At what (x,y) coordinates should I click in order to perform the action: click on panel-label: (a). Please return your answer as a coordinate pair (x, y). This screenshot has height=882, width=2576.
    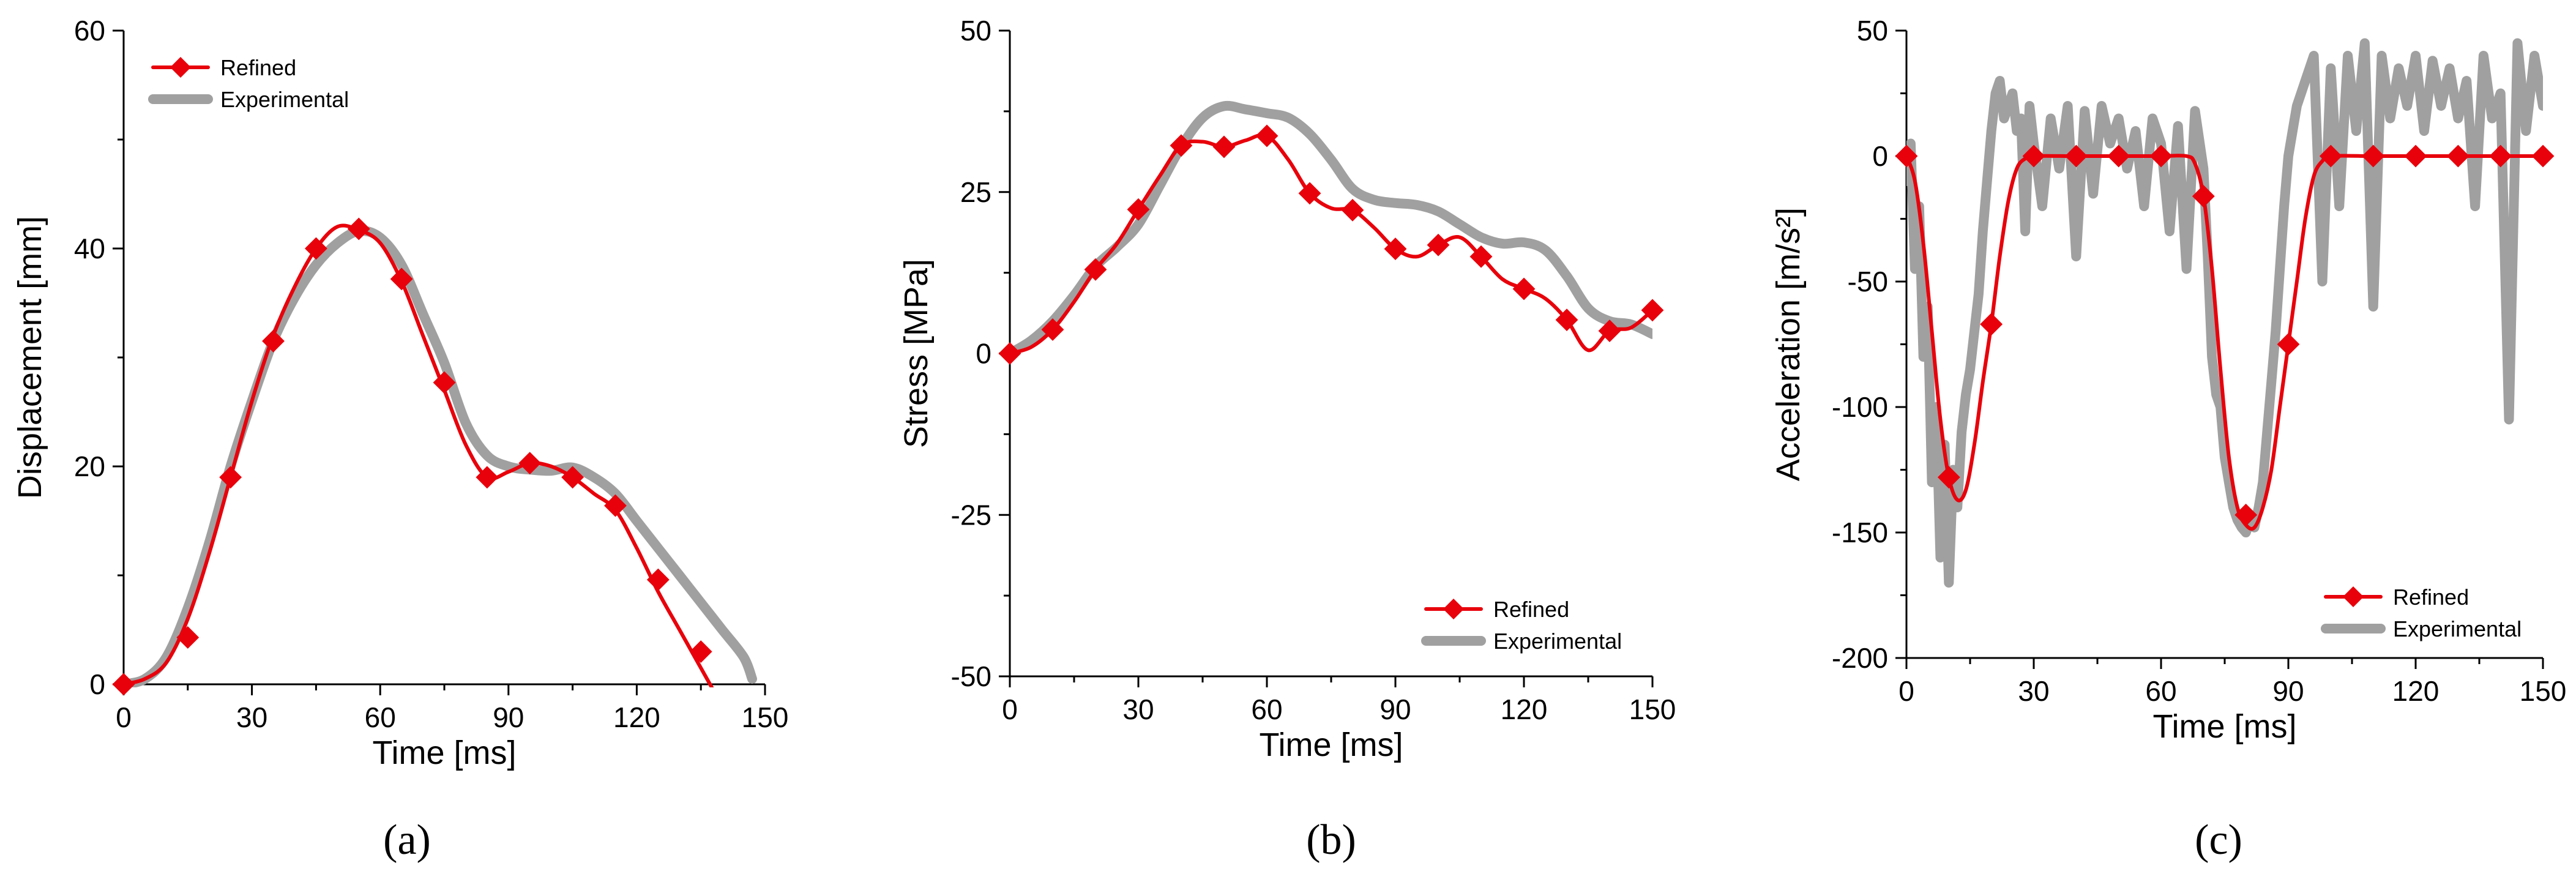
    Looking at the image, I should click on (407, 841).